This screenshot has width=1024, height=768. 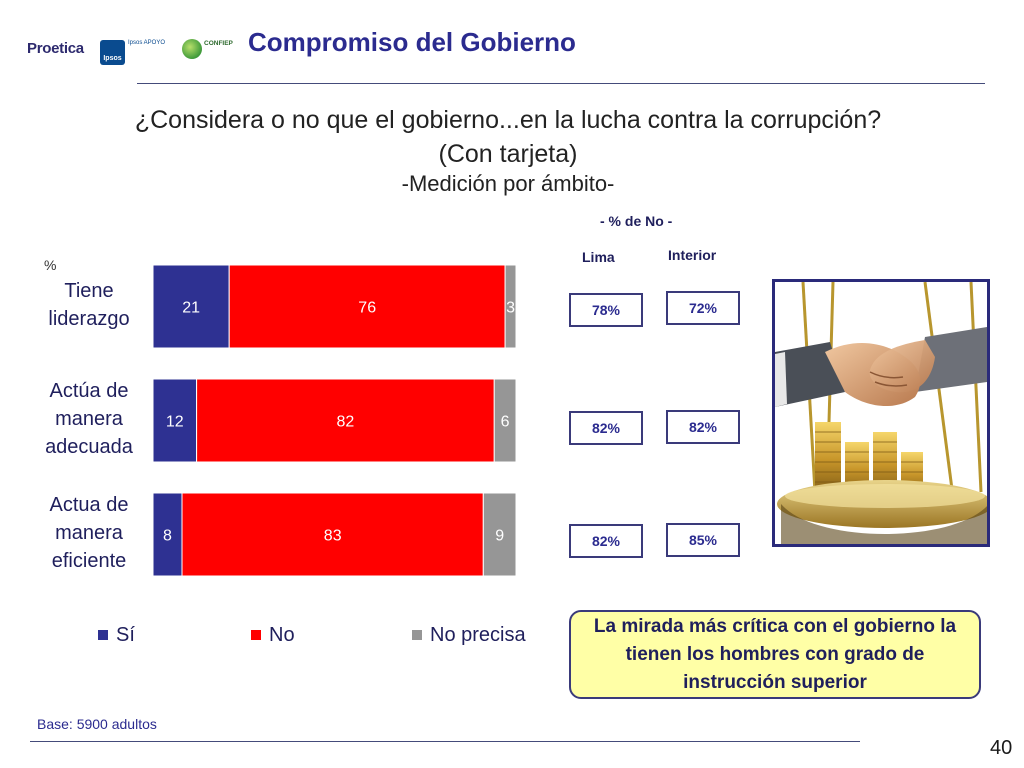 I want to click on bar-value-label: 76, so click(x=367, y=308).